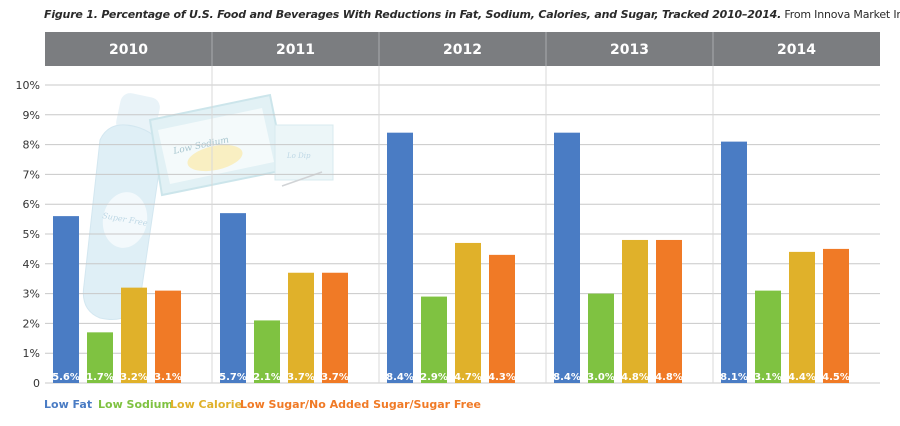 This screenshot has height=426, width=900. What do you see at coordinates (629, 50) in the screenshot?
I see `year-header-2013: 2013` at bounding box center [629, 50].